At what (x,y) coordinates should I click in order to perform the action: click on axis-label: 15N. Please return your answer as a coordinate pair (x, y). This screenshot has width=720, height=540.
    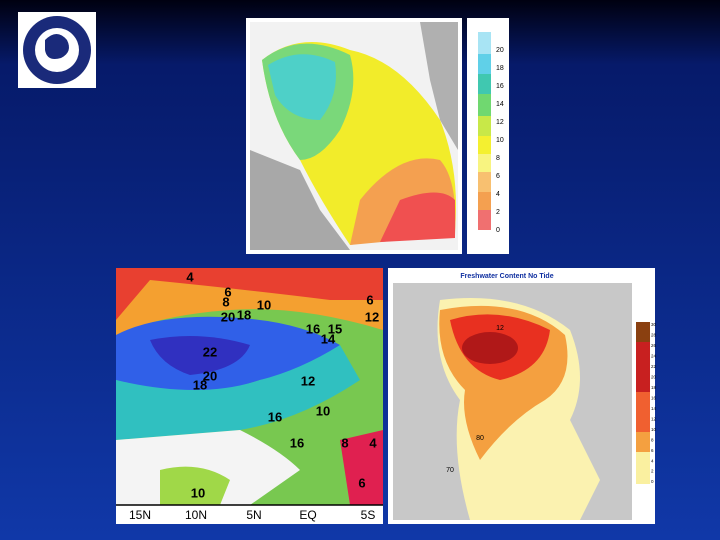
    Looking at the image, I should click on (140, 515).